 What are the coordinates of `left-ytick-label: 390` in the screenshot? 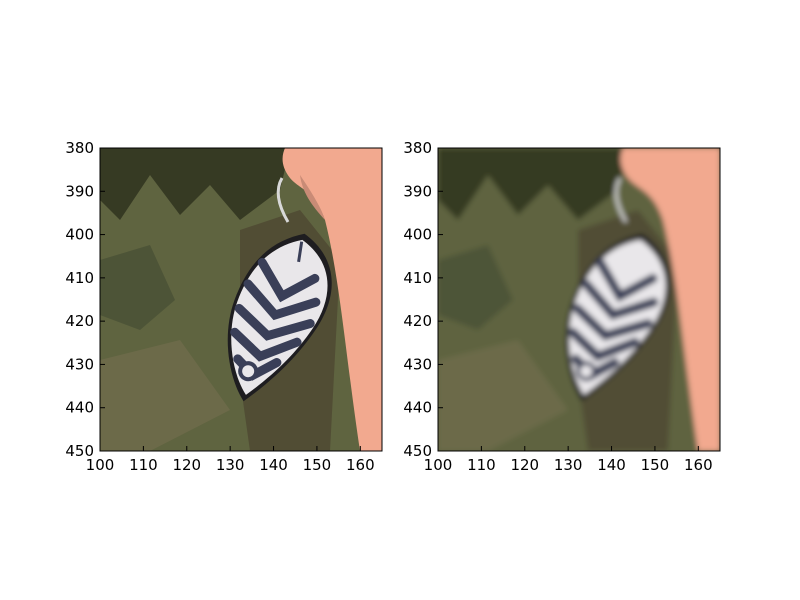 It's located at (79, 191).